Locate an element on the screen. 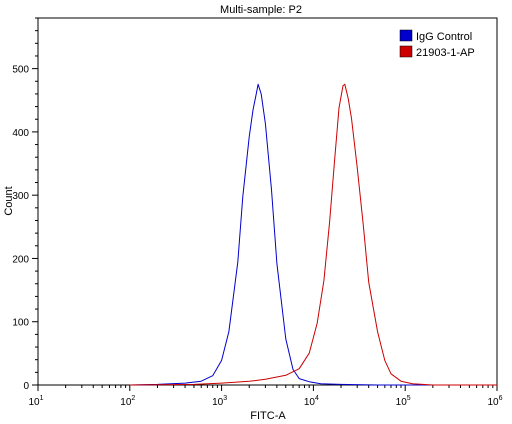  legend: IgG Control 21903-1-AP is located at coordinates (437, 44).